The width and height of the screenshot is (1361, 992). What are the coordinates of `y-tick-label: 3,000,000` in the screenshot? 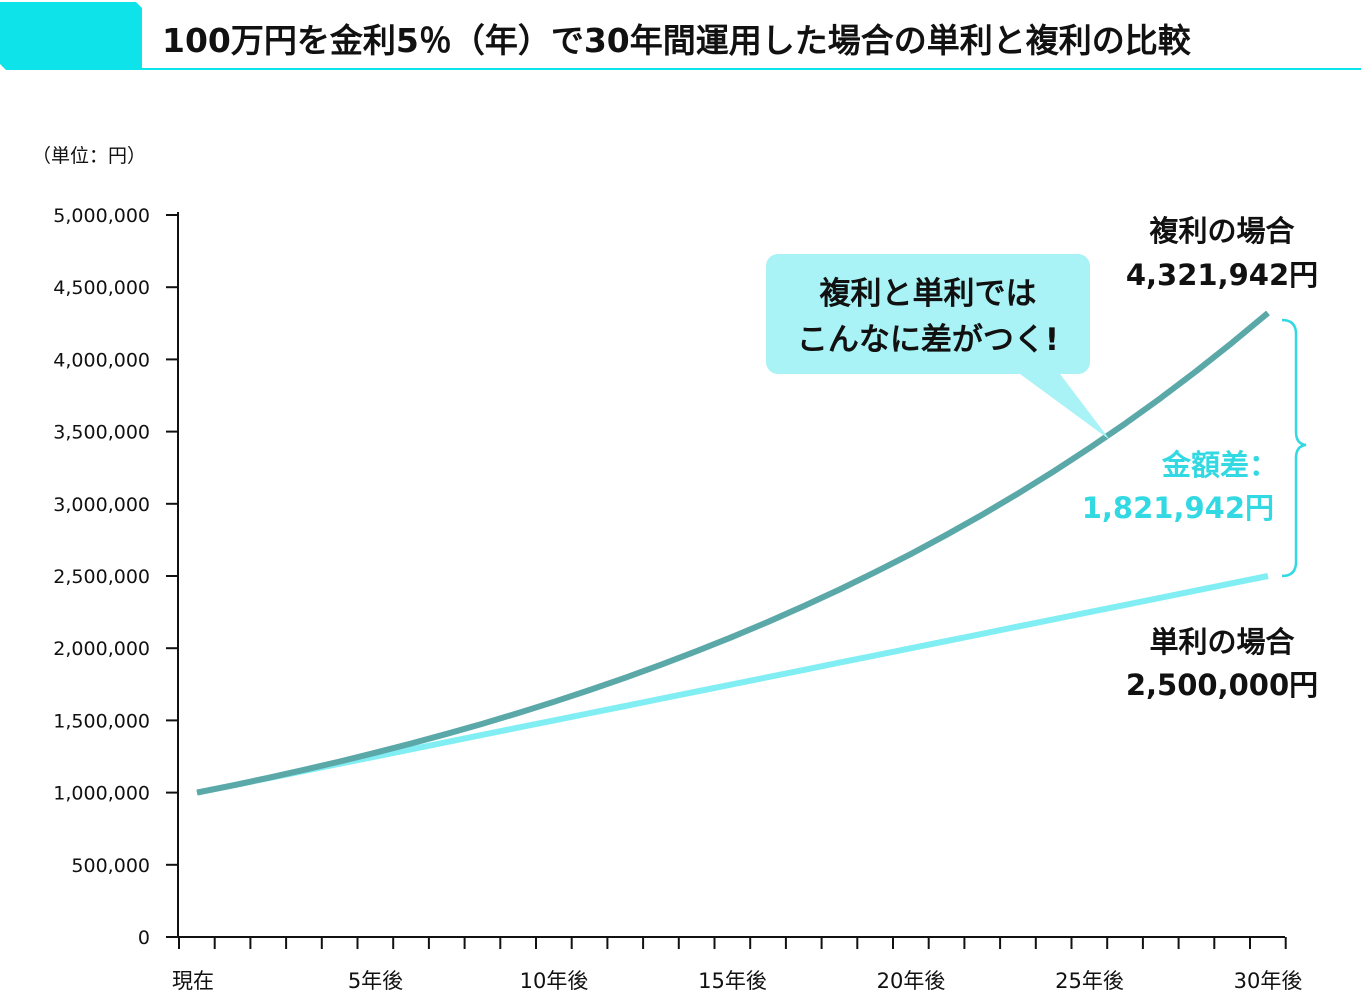 It's located at (101, 505).